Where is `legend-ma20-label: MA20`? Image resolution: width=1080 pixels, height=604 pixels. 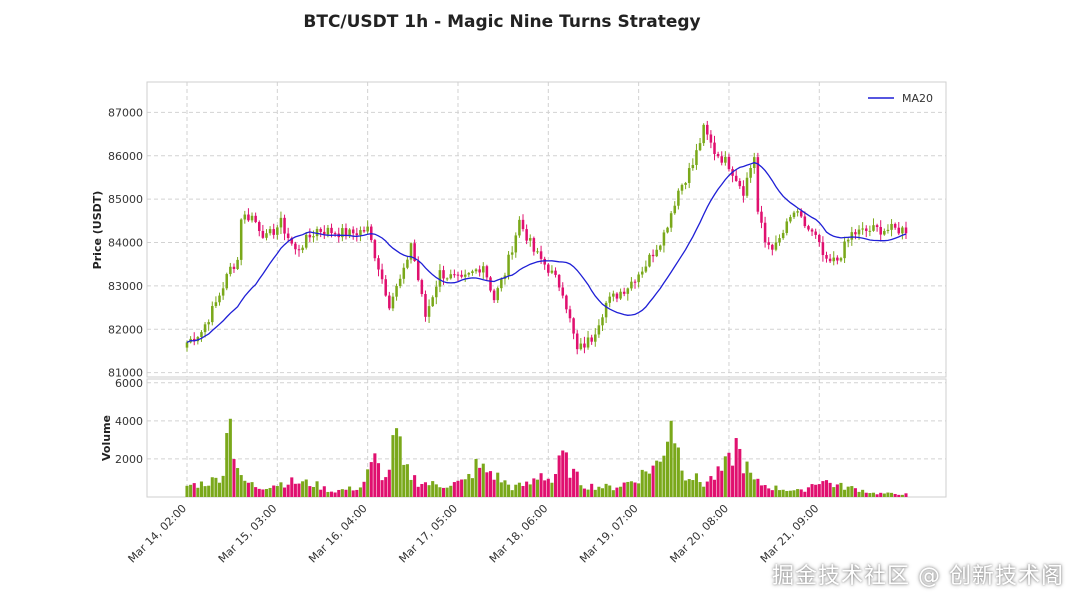
legend-ma20-label: MA20 is located at coordinates (917, 98).